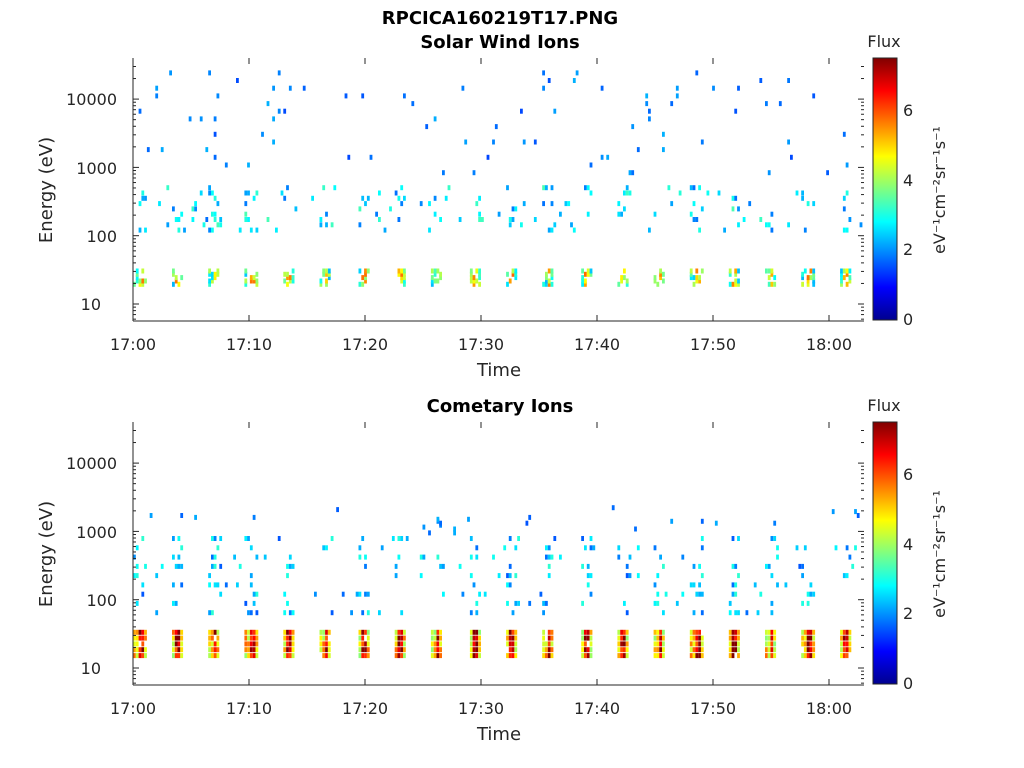 This screenshot has height=768, width=1024. What do you see at coordinates (365, 344) in the screenshot?
I see `x-tick-label: 17:20` at bounding box center [365, 344].